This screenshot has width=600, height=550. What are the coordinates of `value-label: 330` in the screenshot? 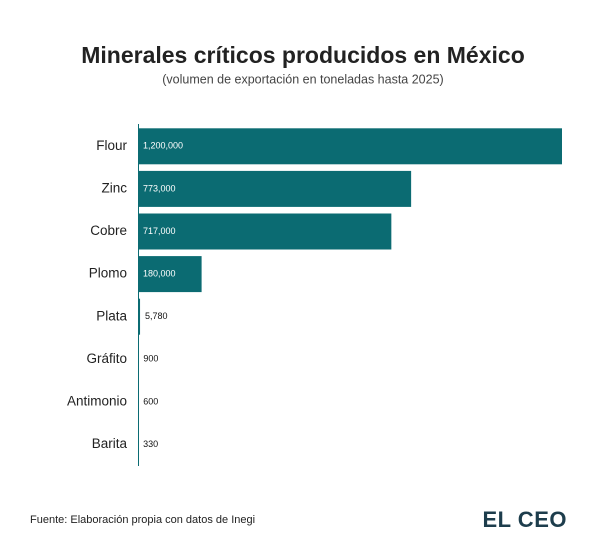 It's located at (150, 444).